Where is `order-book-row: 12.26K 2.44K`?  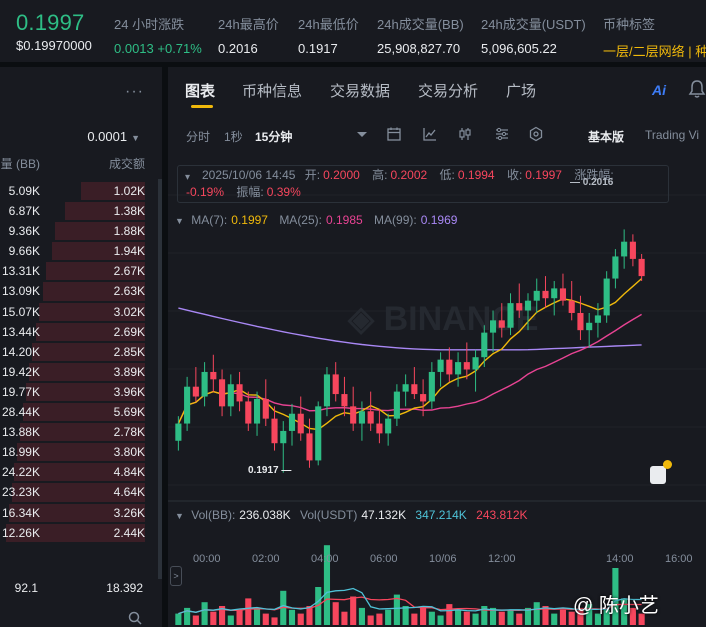 order-book-row: 12.26K 2.44K is located at coordinates (81, 533).